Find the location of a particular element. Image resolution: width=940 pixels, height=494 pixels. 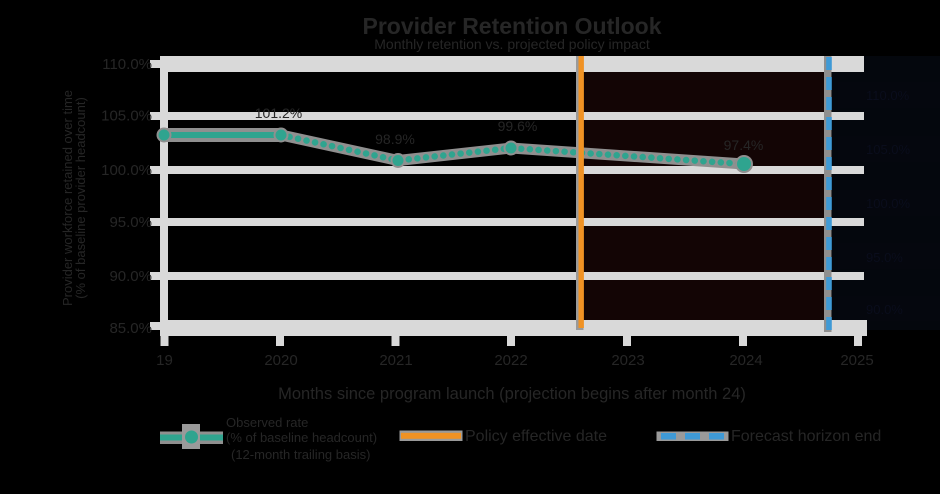

svg-text: 2020 is located at coordinates (280, 360).